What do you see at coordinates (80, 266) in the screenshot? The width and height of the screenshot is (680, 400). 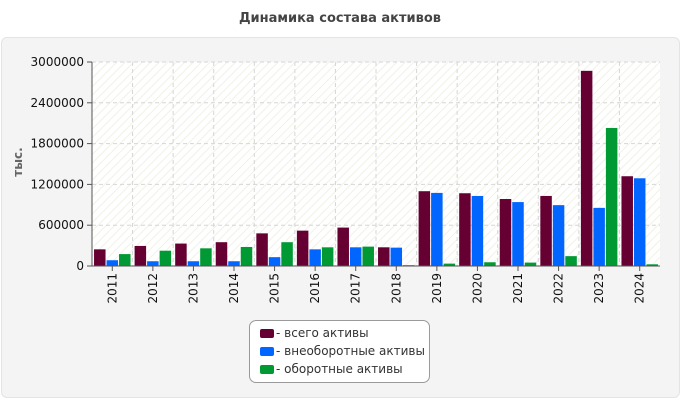 I see `y-tick-label: 0` at bounding box center [80, 266].